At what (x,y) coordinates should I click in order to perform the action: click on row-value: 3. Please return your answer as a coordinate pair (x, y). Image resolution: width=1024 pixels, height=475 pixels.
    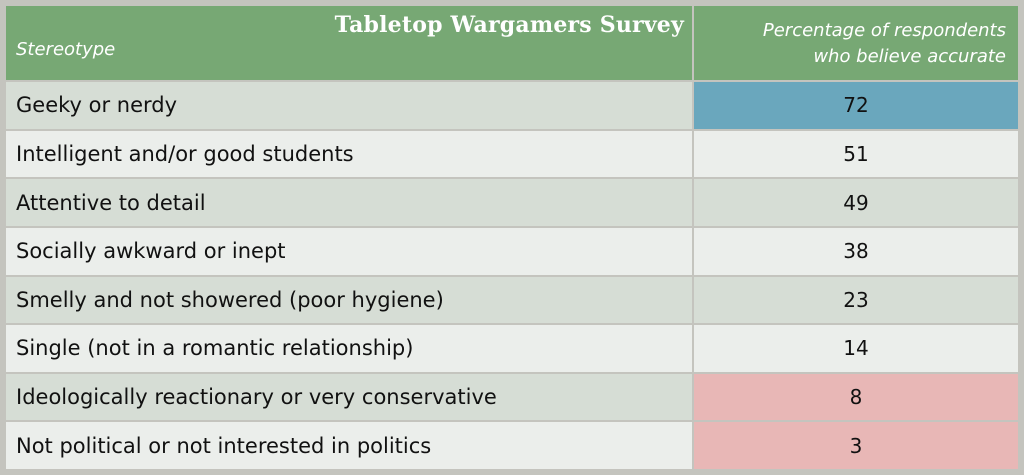
    Looking at the image, I should click on (856, 445).